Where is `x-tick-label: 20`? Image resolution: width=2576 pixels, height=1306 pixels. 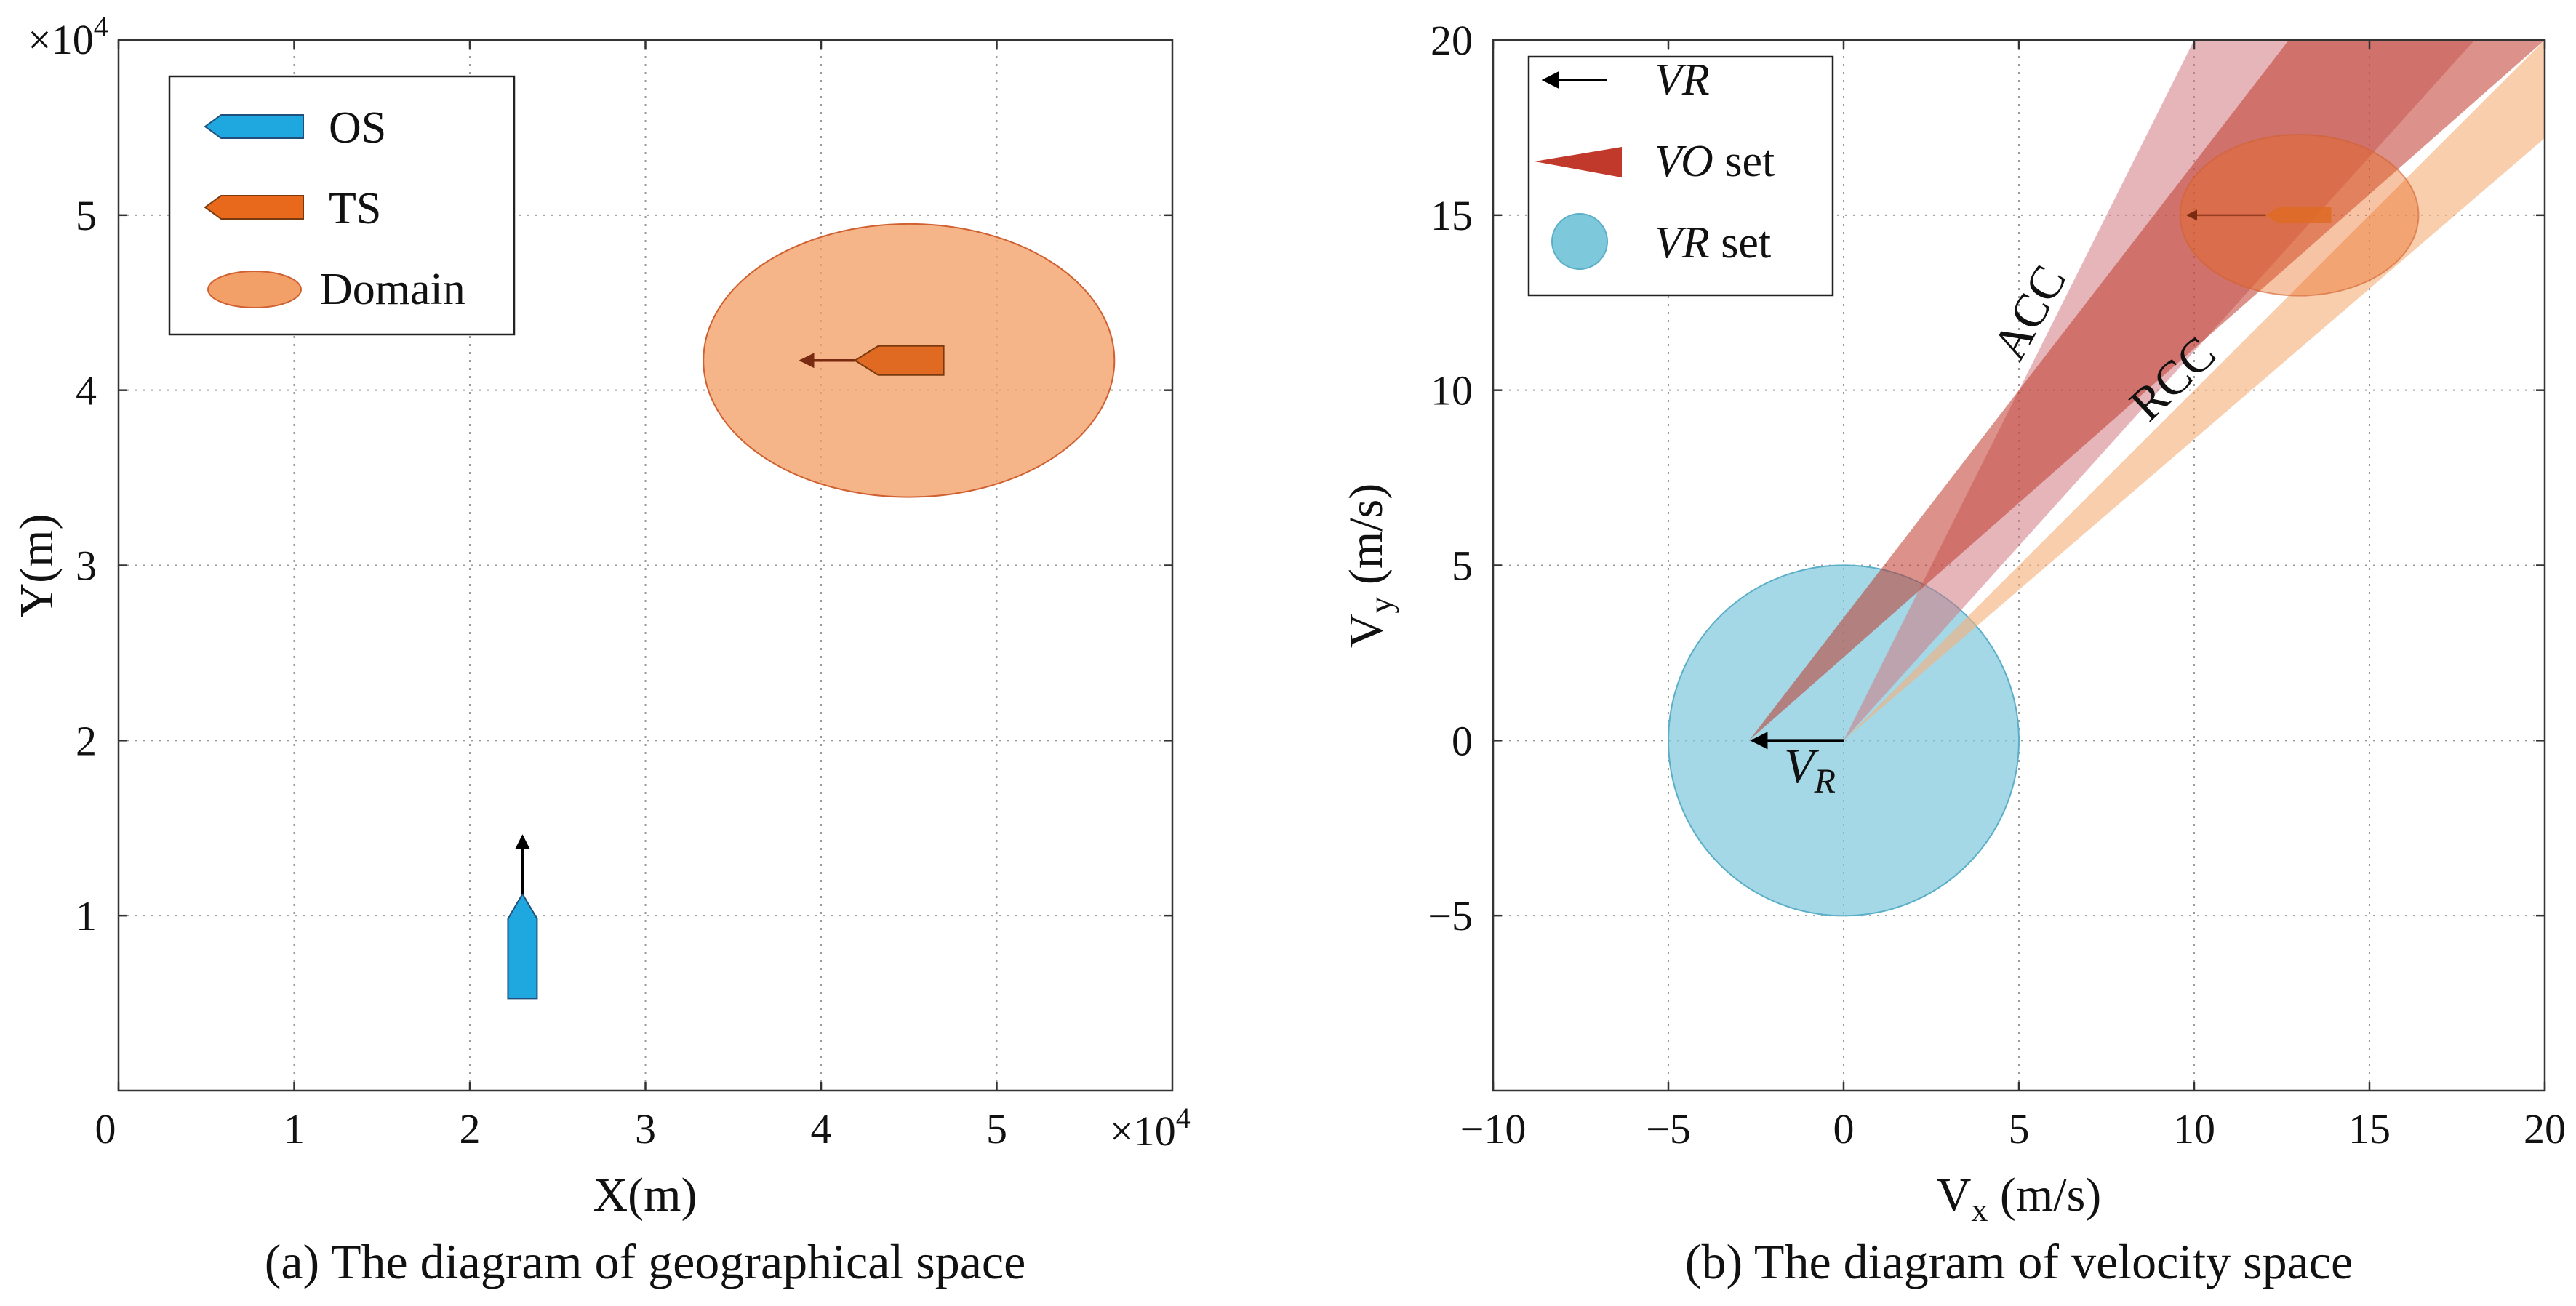
x-tick-label: 20 is located at coordinates (2545, 1129).